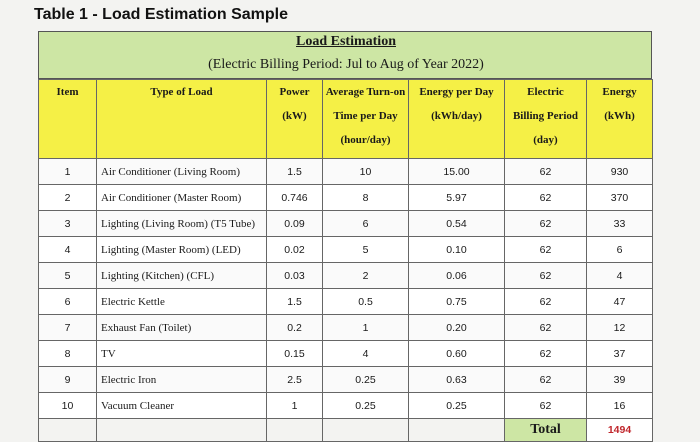 The width and height of the screenshot is (700, 442). Describe the element at coordinates (181, 405) in the screenshot. I see `cell-load: Vacuum Cleaner` at that location.